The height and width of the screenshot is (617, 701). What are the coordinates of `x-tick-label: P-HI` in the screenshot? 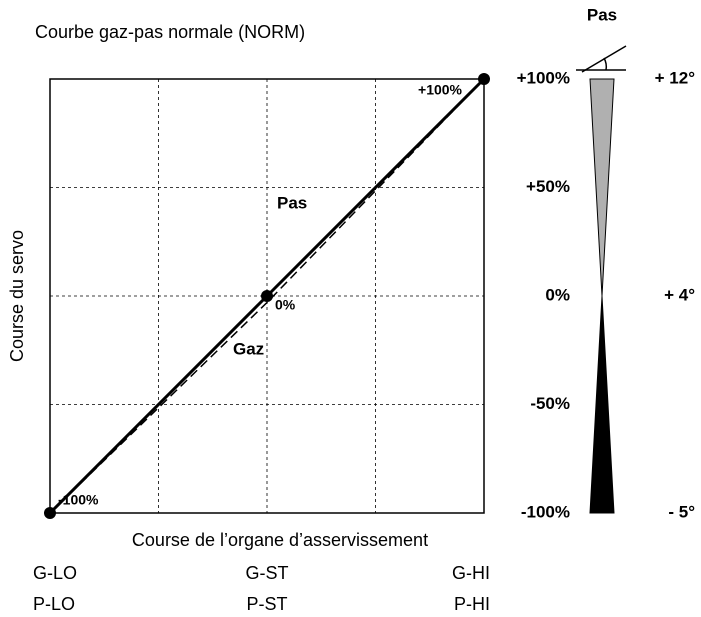 It's located at (472, 604).